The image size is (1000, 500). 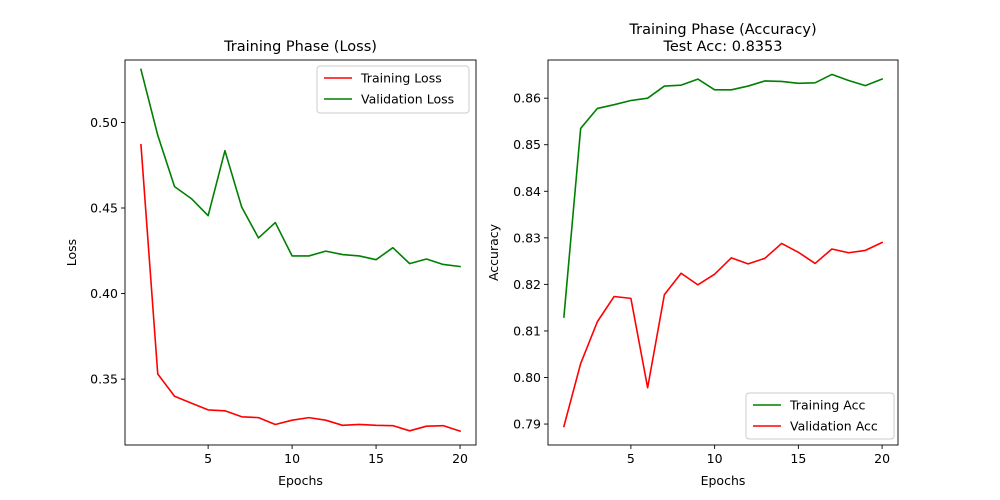 What do you see at coordinates (527, 284) in the screenshot?
I see `accuracy-y-tick-label: 0.82` at bounding box center [527, 284].